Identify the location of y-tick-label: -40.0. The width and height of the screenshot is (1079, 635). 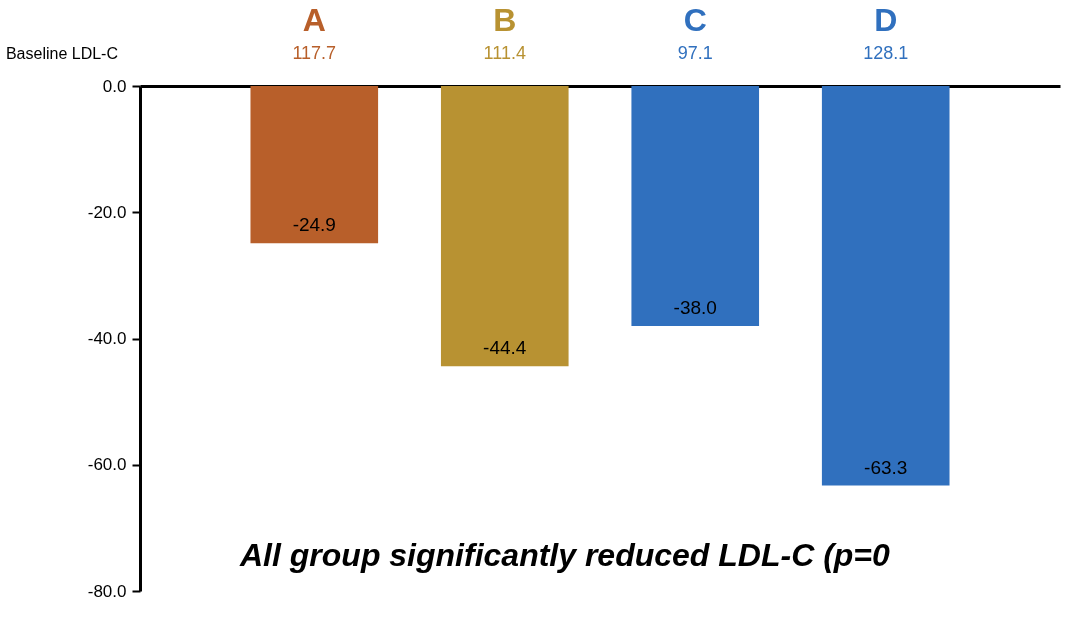
(107, 338).